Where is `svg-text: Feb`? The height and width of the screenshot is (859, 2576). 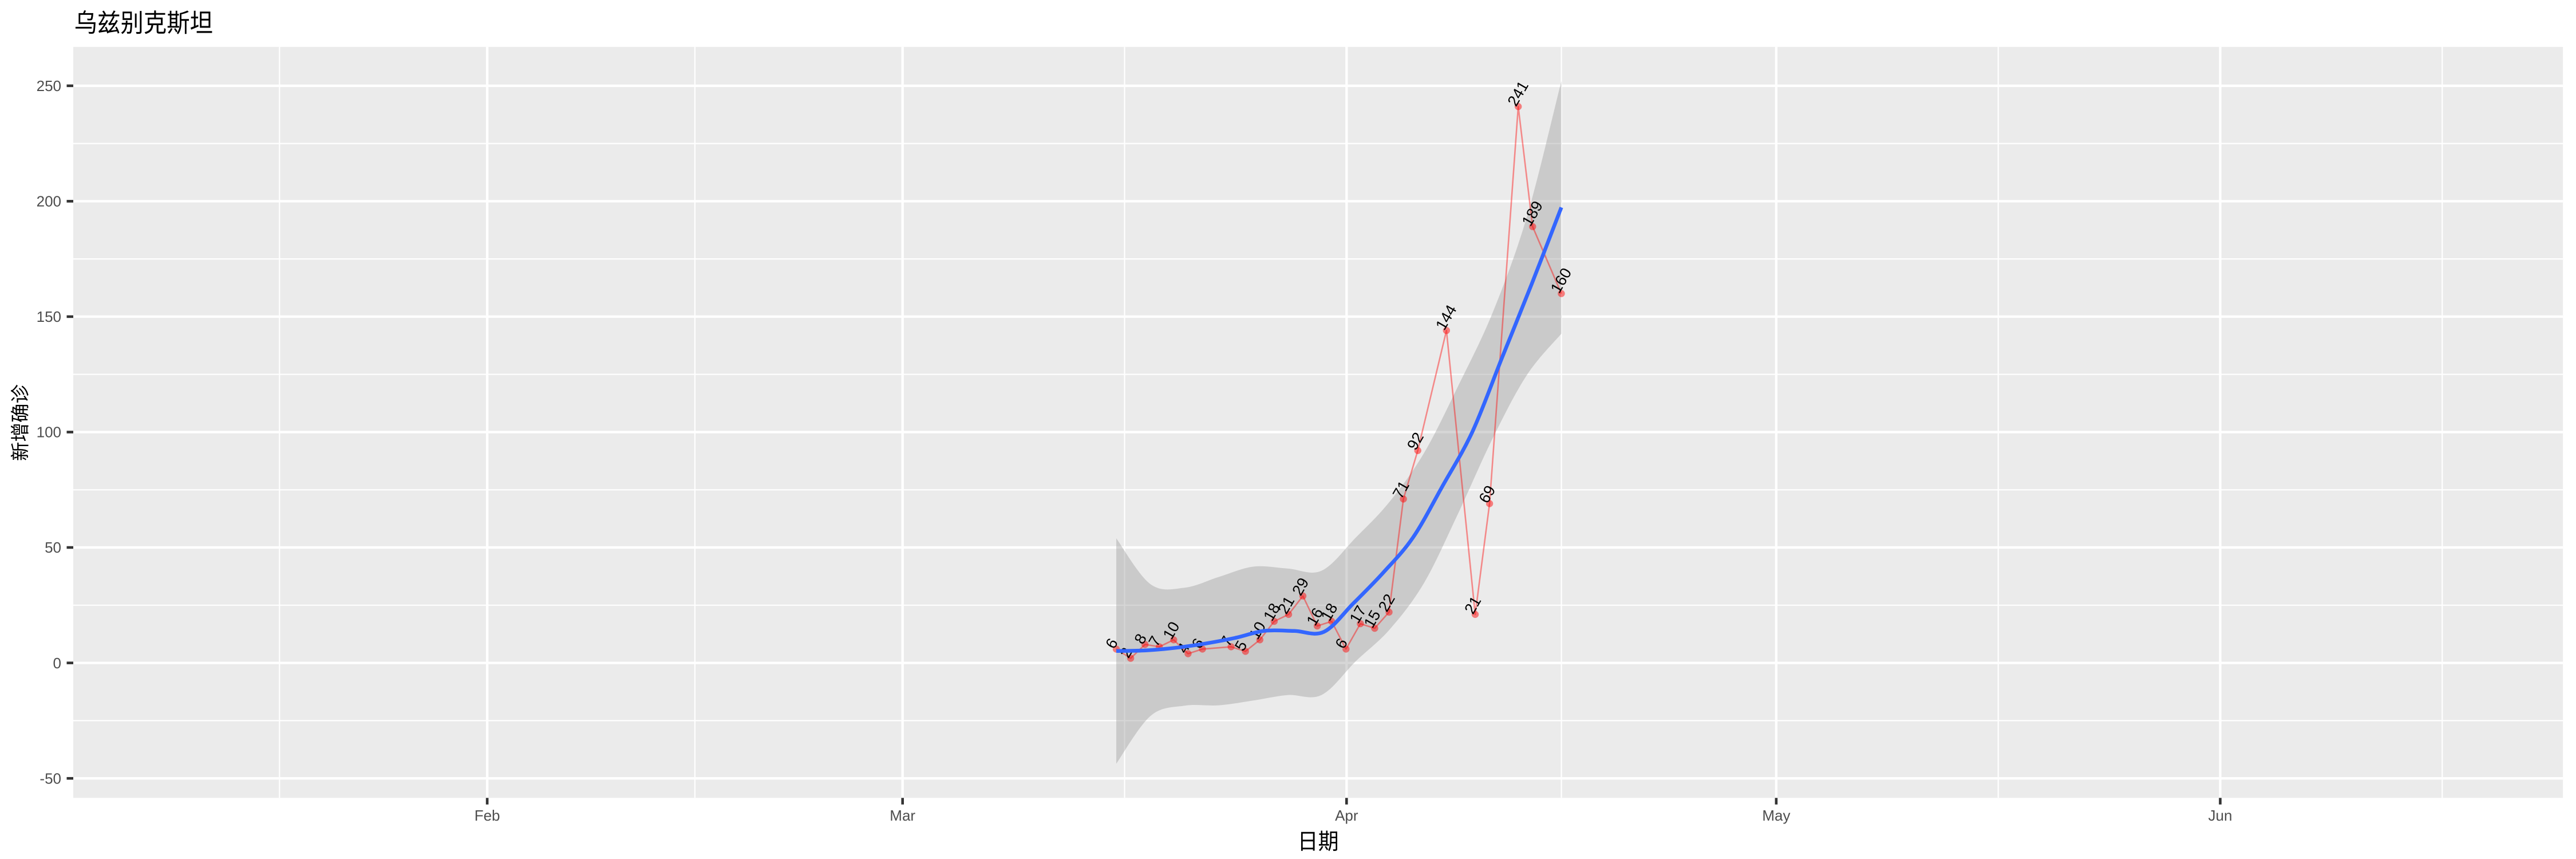
svg-text: Feb is located at coordinates (487, 815).